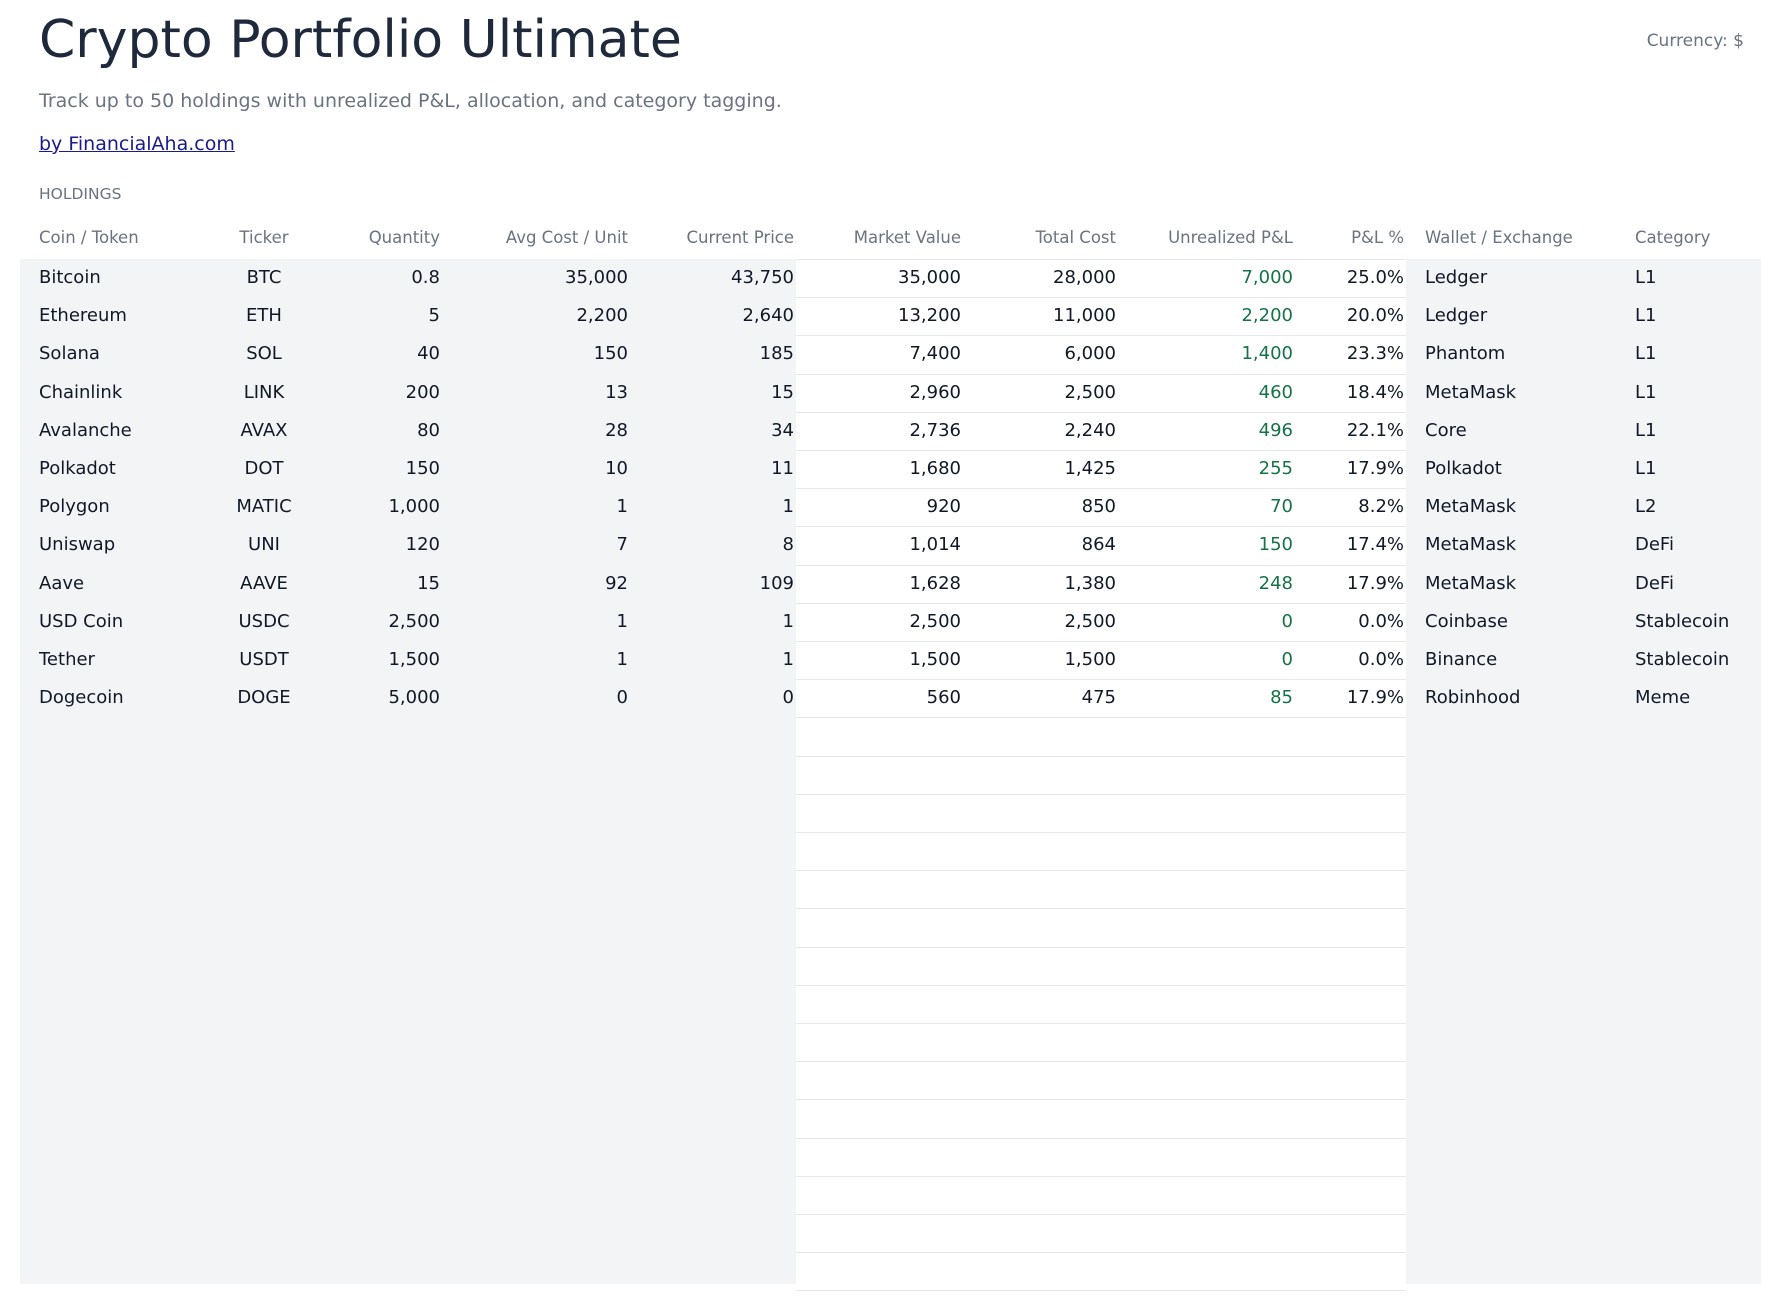  I want to click on cell: DOT, so click(264, 468).